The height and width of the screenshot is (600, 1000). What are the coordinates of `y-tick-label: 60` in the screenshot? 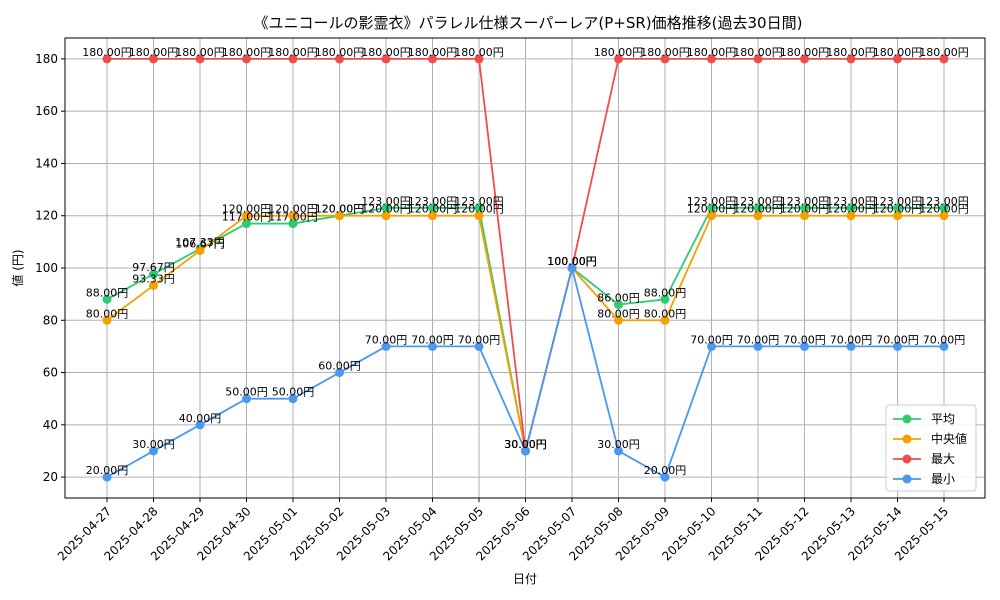 It's located at (50, 373).